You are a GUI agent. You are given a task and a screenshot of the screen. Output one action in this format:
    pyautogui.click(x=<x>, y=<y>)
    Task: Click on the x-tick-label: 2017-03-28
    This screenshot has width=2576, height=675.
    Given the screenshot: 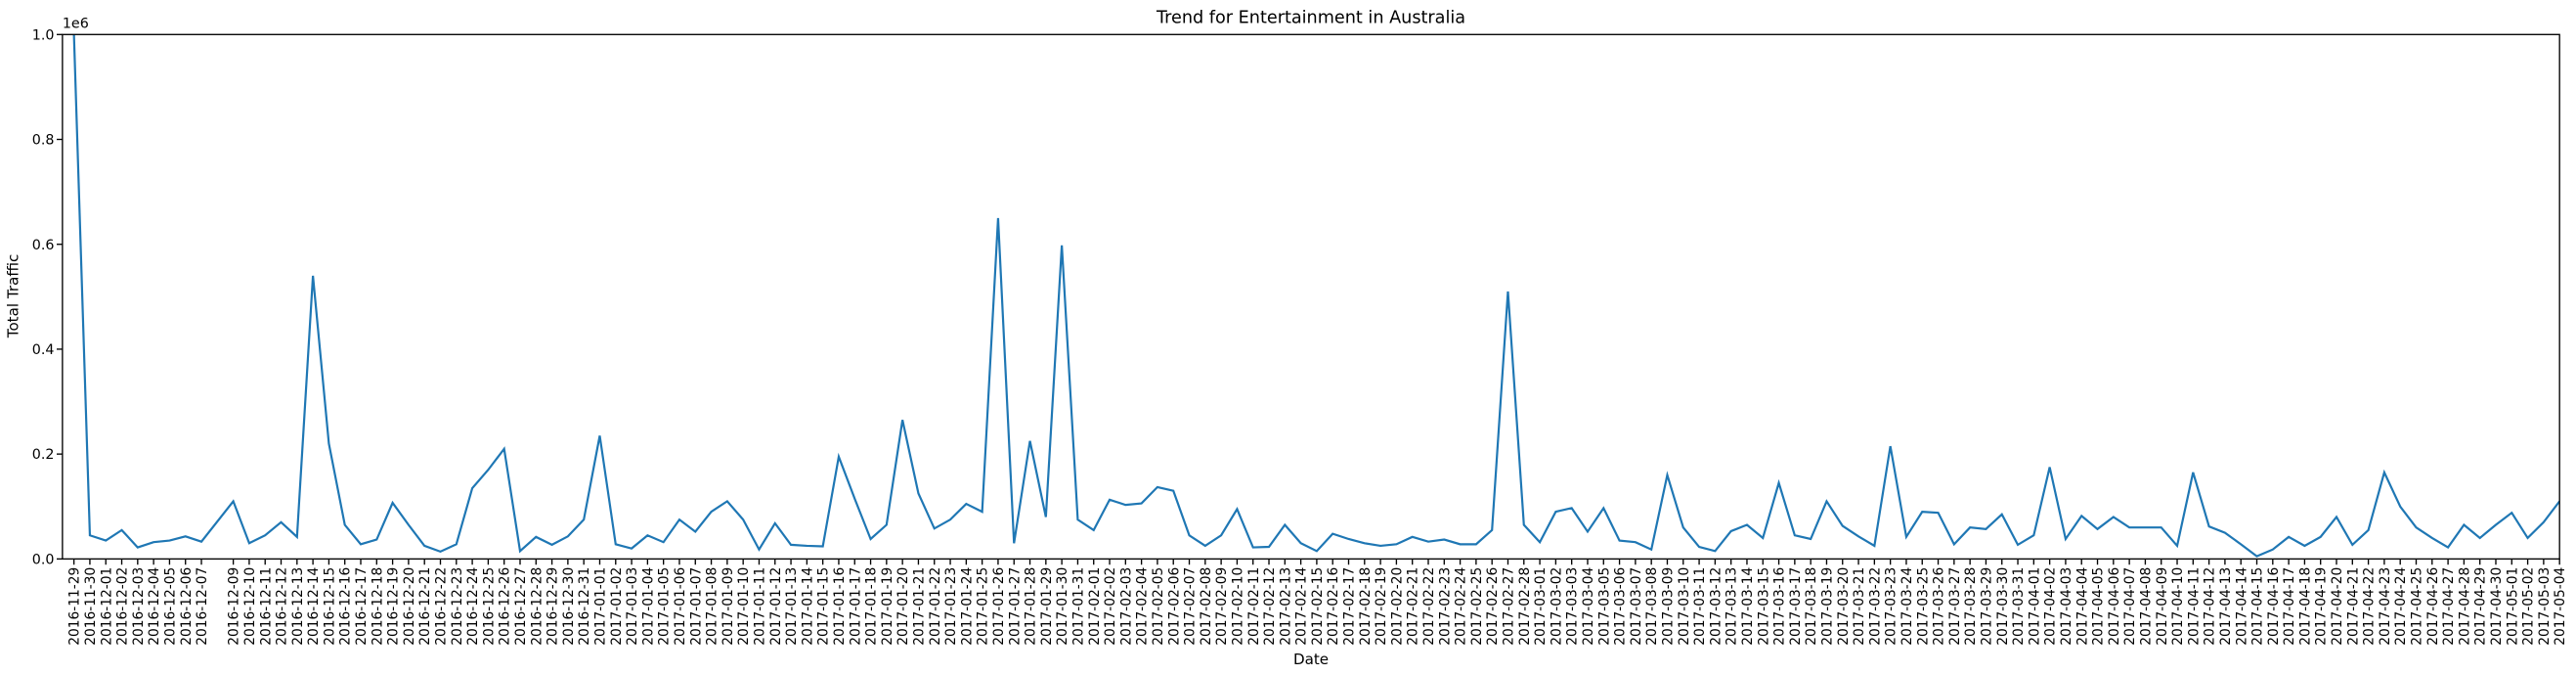 What is the action you would take?
    pyautogui.click(x=1971, y=606)
    